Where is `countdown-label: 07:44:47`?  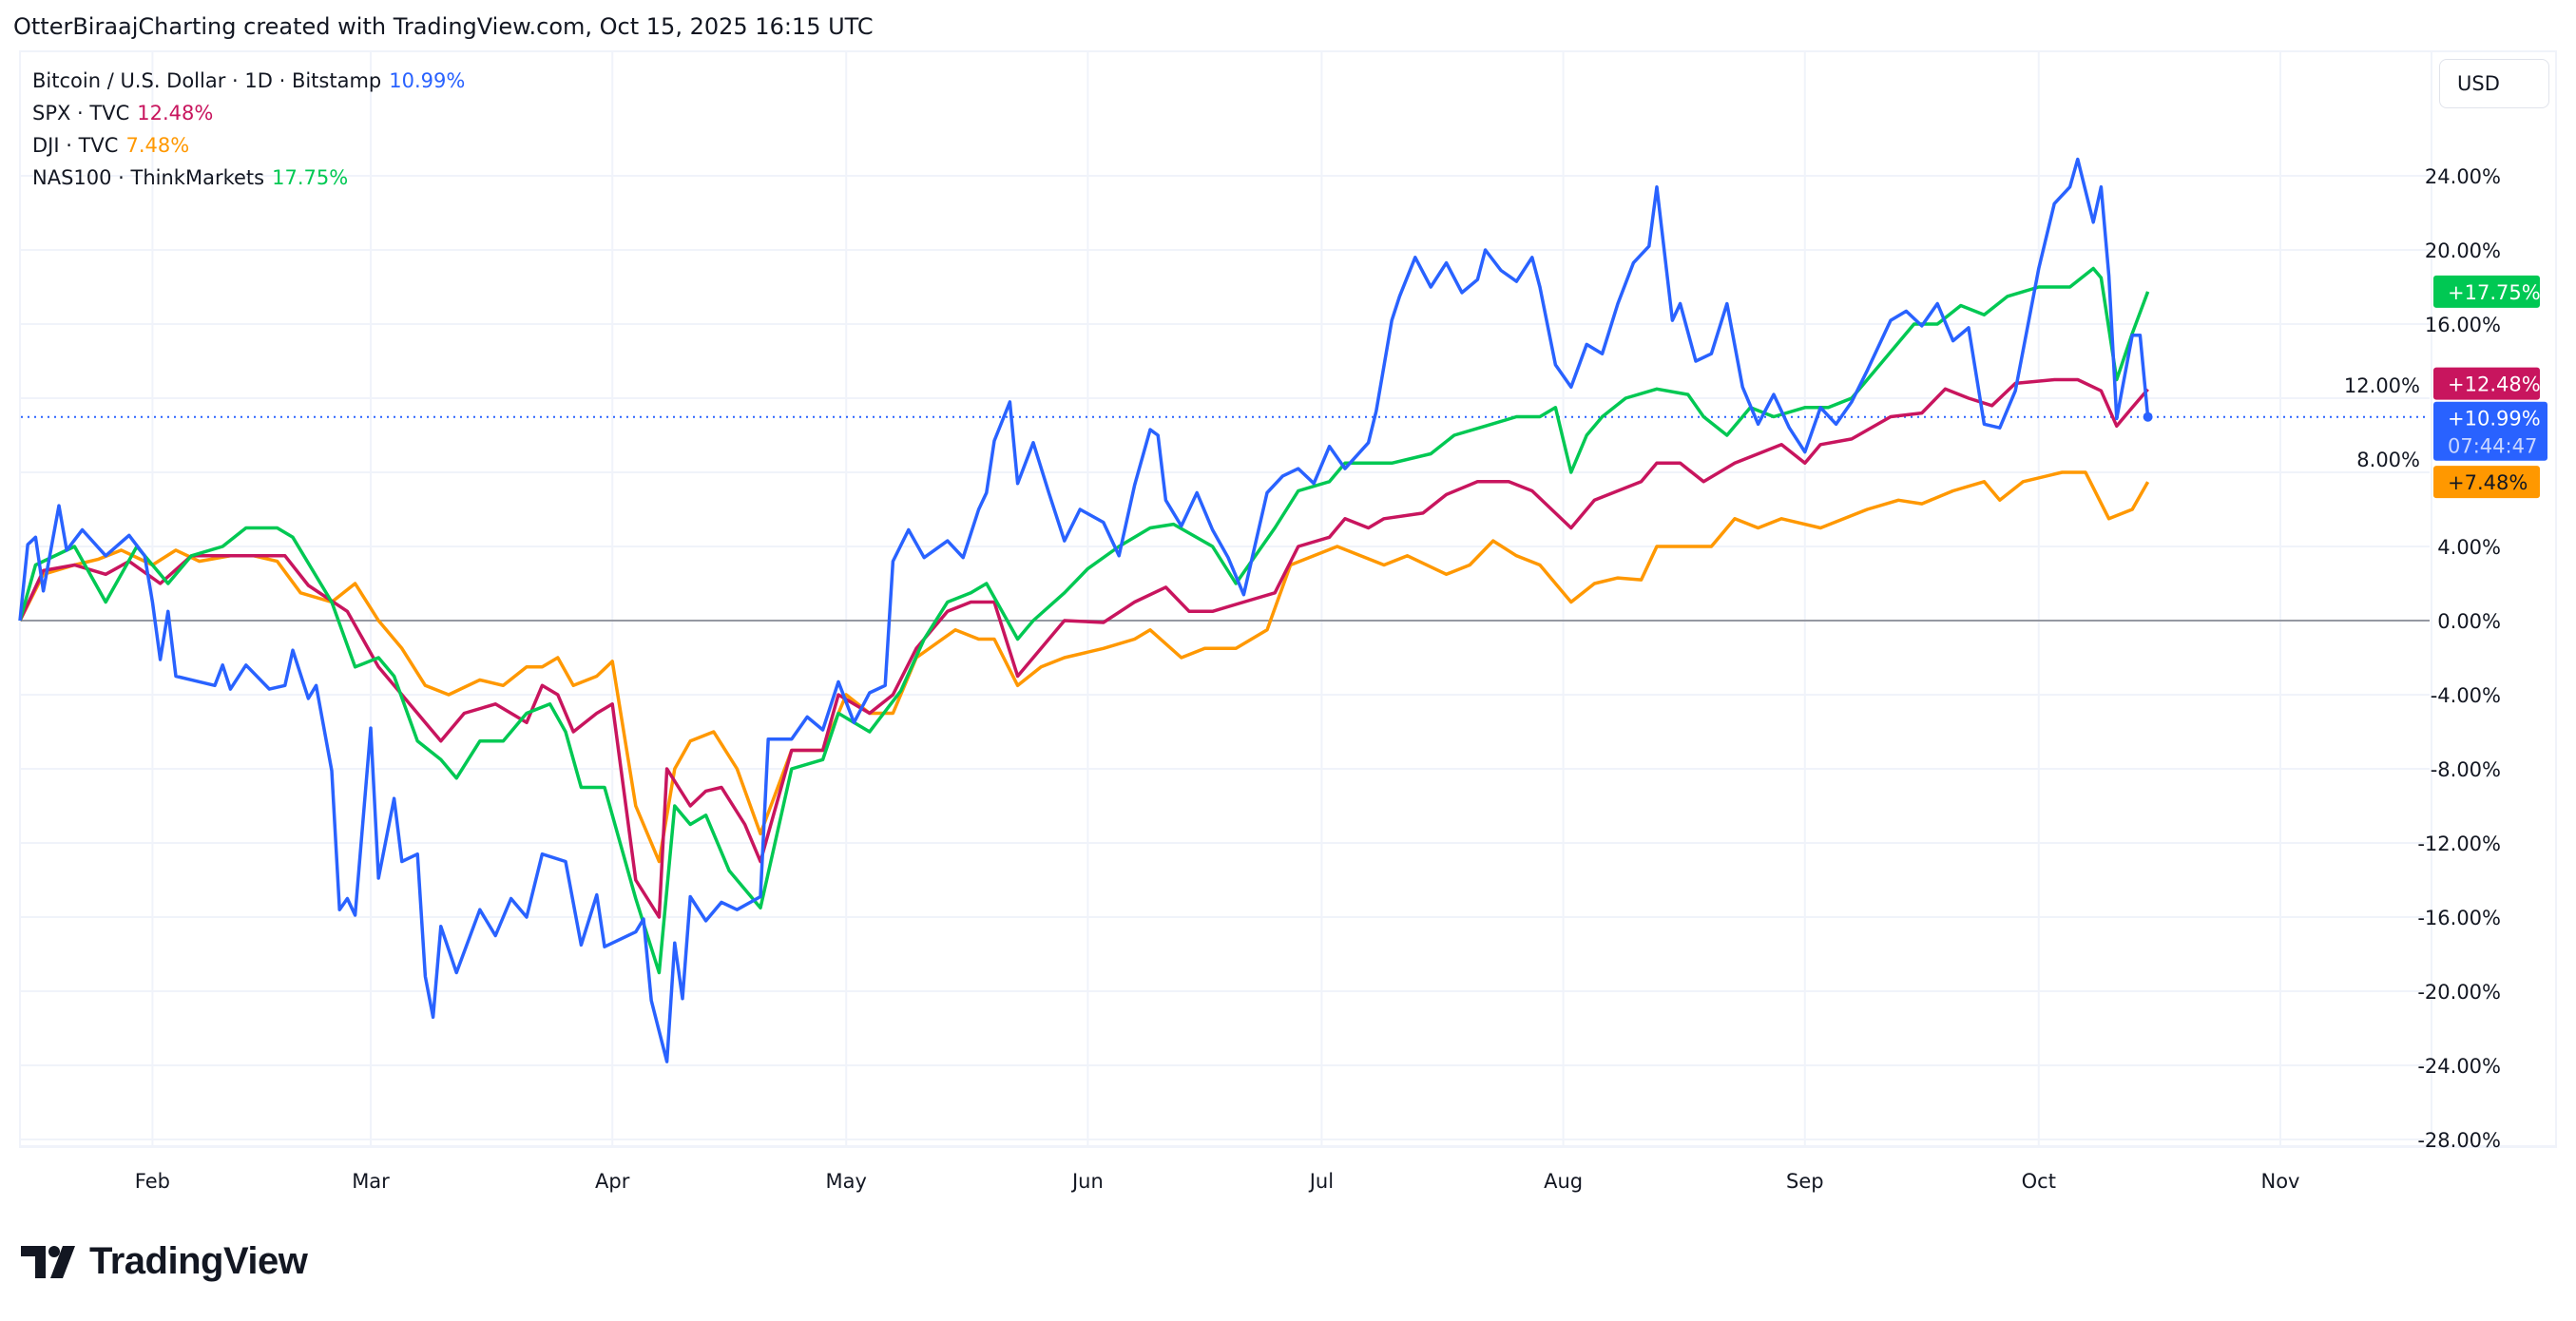
countdown-label: 07:44:47 is located at coordinates (2492, 446).